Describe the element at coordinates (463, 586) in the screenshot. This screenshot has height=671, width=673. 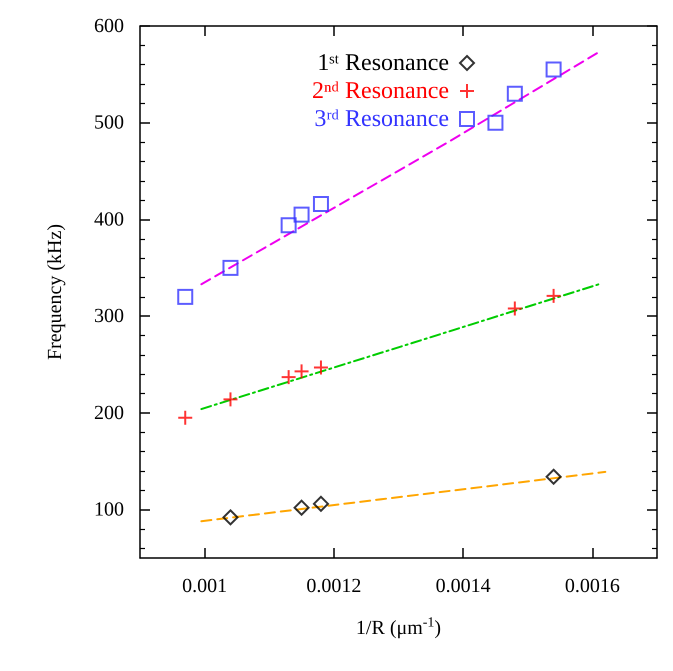
I see `x-tick-label: 0.0014` at that location.